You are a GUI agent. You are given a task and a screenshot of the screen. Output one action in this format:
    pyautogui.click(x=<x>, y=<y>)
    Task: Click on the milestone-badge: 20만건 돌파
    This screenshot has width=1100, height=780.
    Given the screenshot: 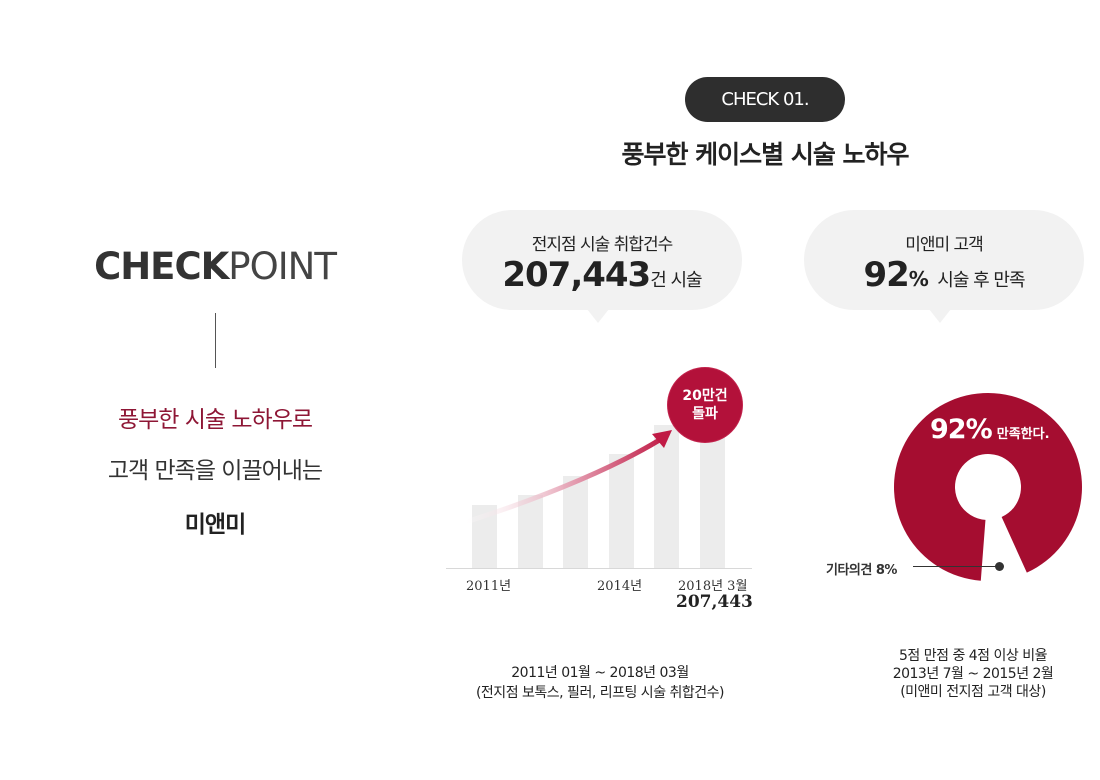 What is the action you would take?
    pyautogui.click(x=705, y=405)
    